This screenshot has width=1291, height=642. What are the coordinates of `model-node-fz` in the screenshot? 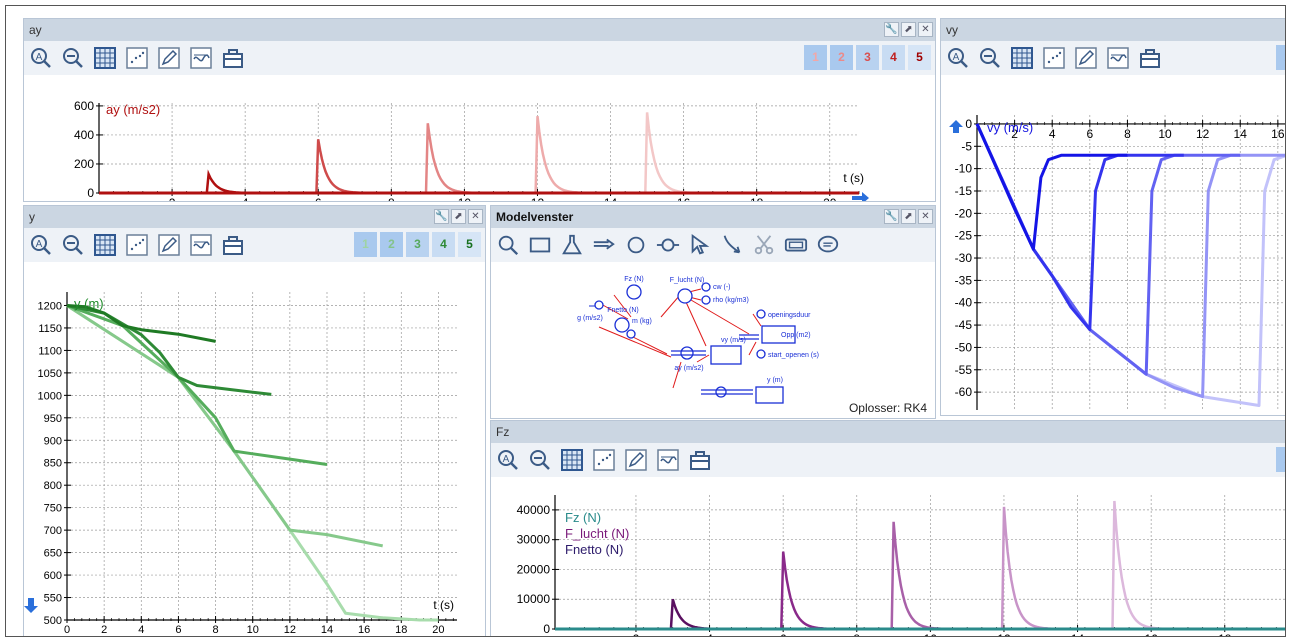 It's located at (634, 292).